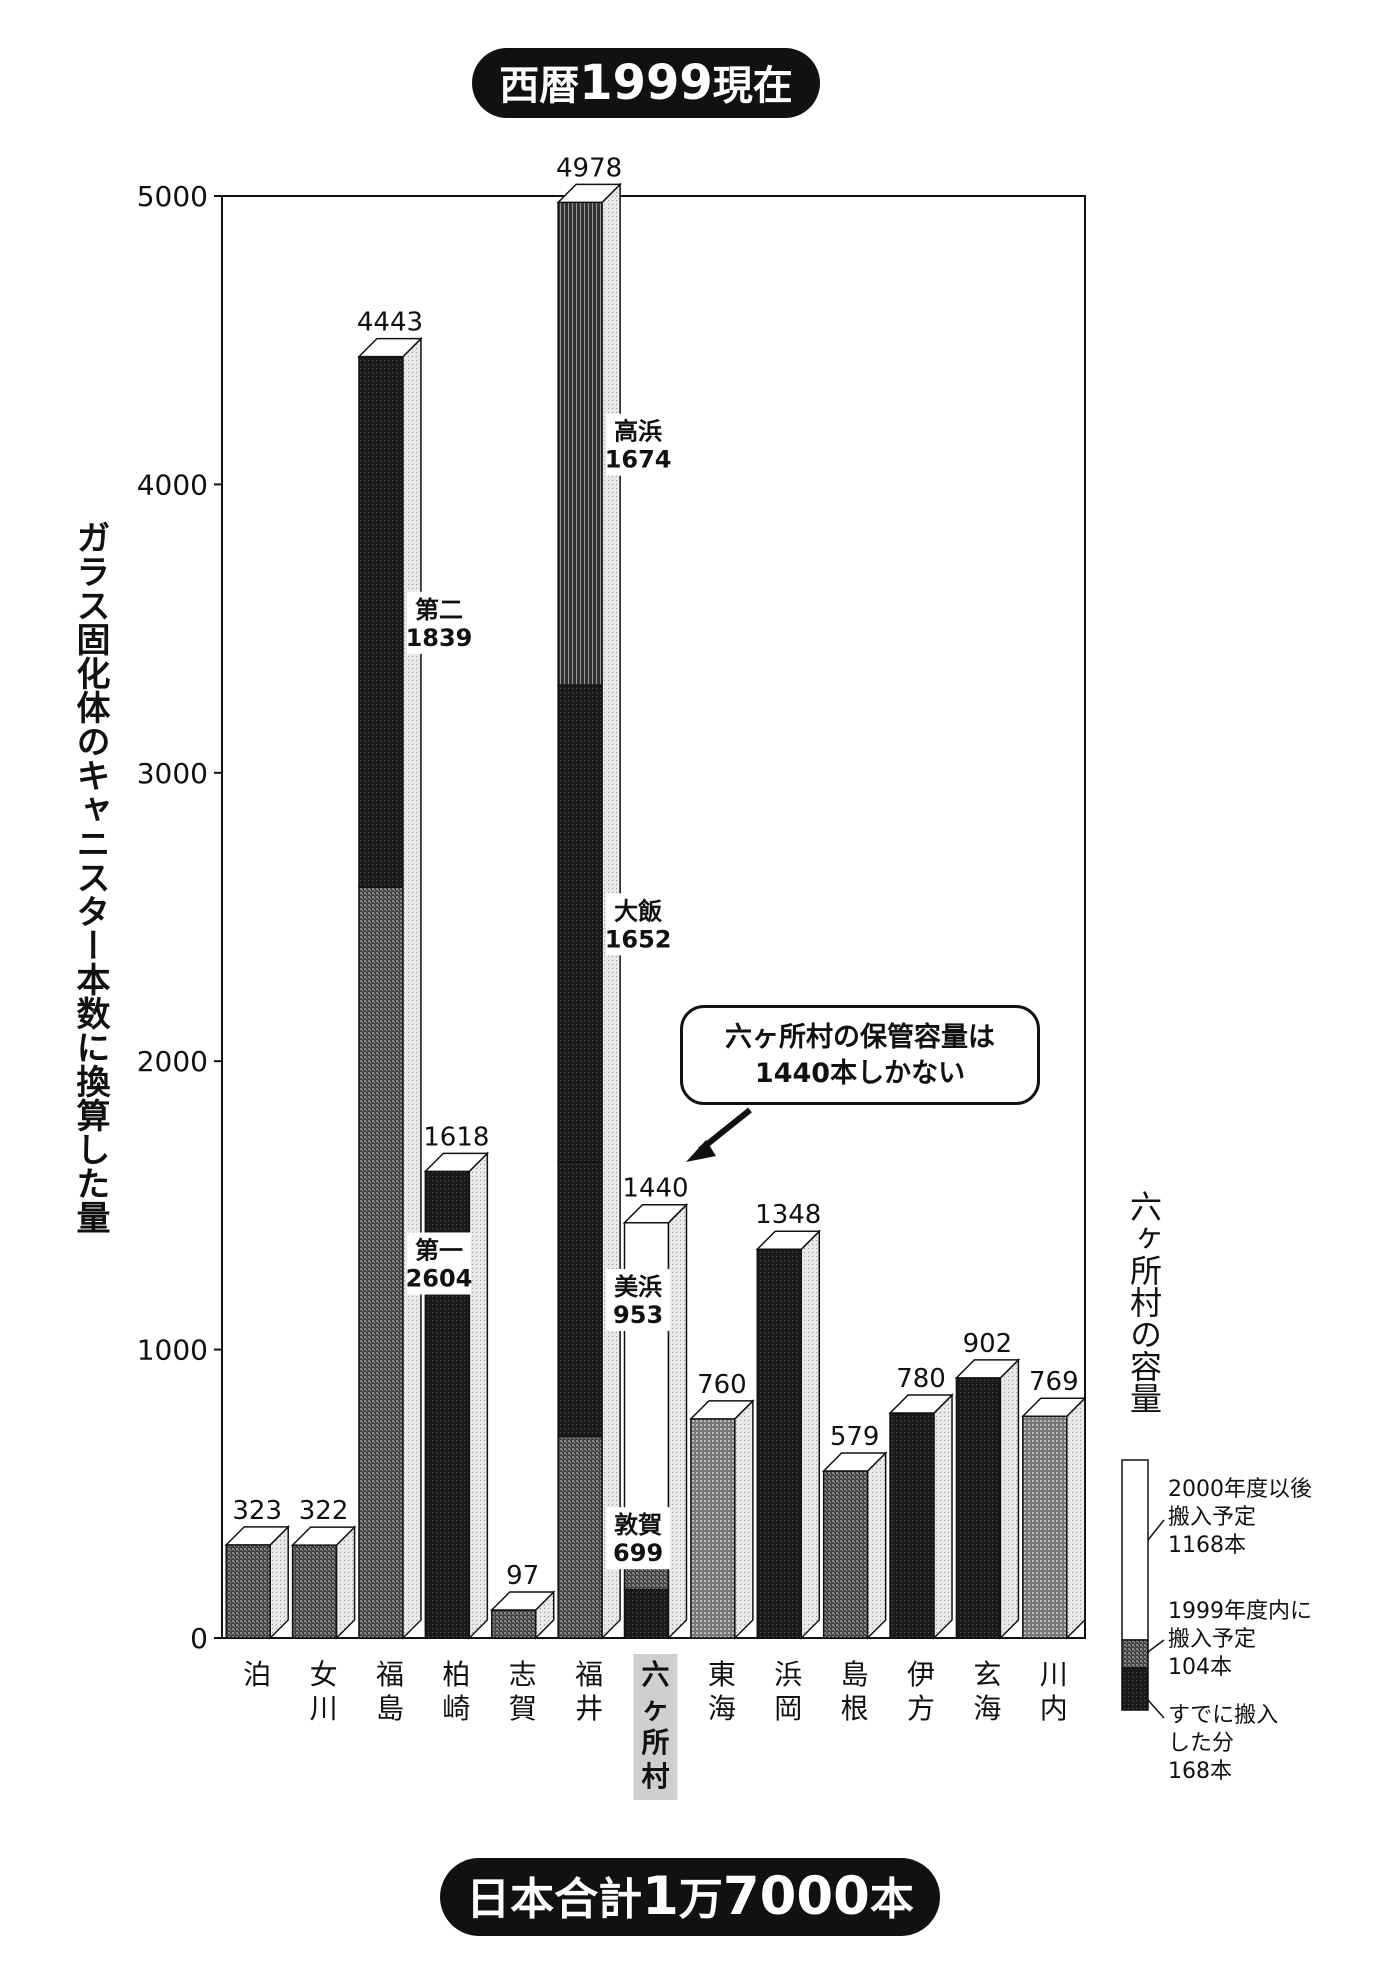 The image size is (1392, 1972). Describe the element at coordinates (638, 1315) in the screenshot. I see `segment-value: 953` at that location.